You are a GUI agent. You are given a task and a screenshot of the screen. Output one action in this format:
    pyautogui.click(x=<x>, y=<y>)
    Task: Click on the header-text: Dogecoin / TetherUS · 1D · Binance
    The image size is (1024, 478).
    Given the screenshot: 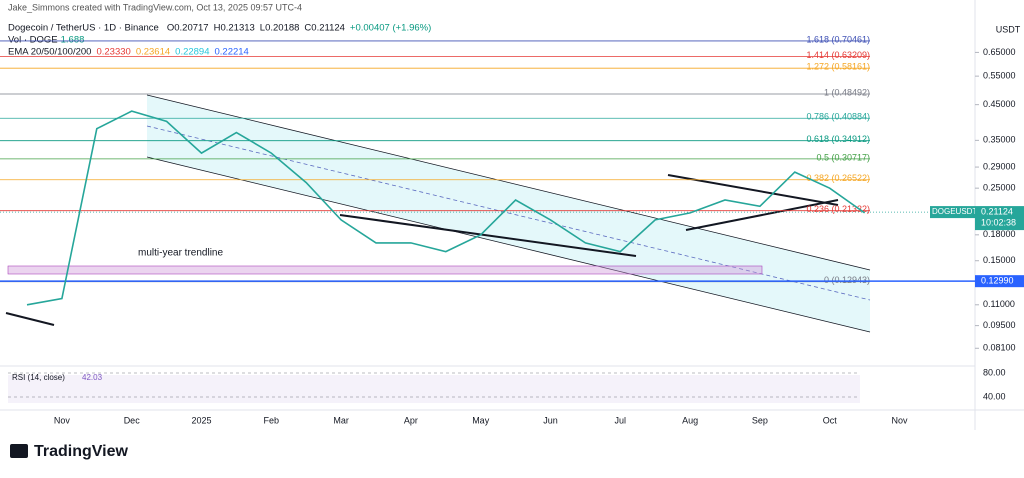 What is the action you would take?
    pyautogui.click(x=83, y=28)
    